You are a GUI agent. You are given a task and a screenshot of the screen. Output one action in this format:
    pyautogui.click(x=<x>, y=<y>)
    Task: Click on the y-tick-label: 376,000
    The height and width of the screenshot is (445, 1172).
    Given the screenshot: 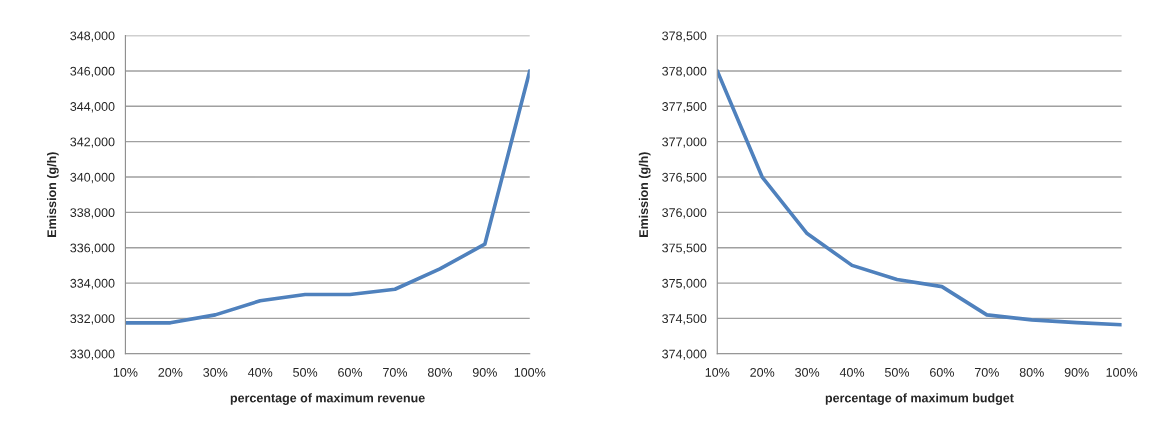 What is the action you would take?
    pyautogui.click(x=684, y=213)
    